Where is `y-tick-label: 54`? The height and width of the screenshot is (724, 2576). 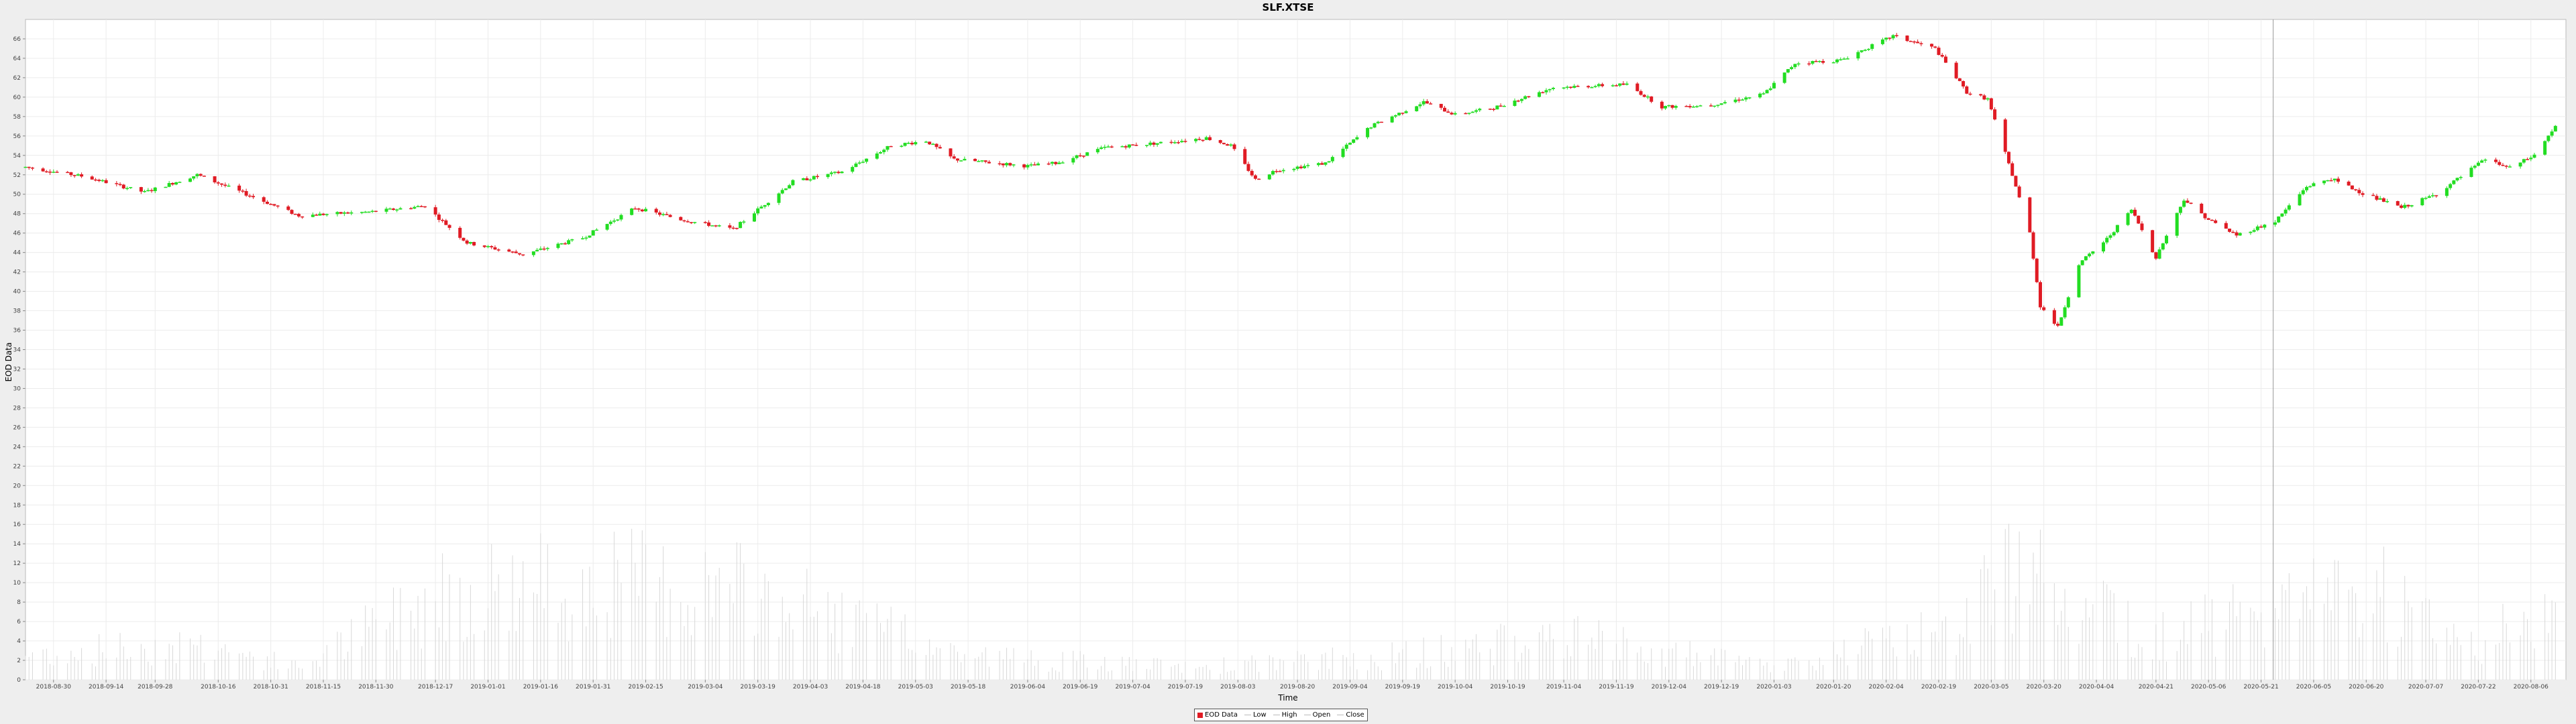 y-tick-label: 54 is located at coordinates (17, 156).